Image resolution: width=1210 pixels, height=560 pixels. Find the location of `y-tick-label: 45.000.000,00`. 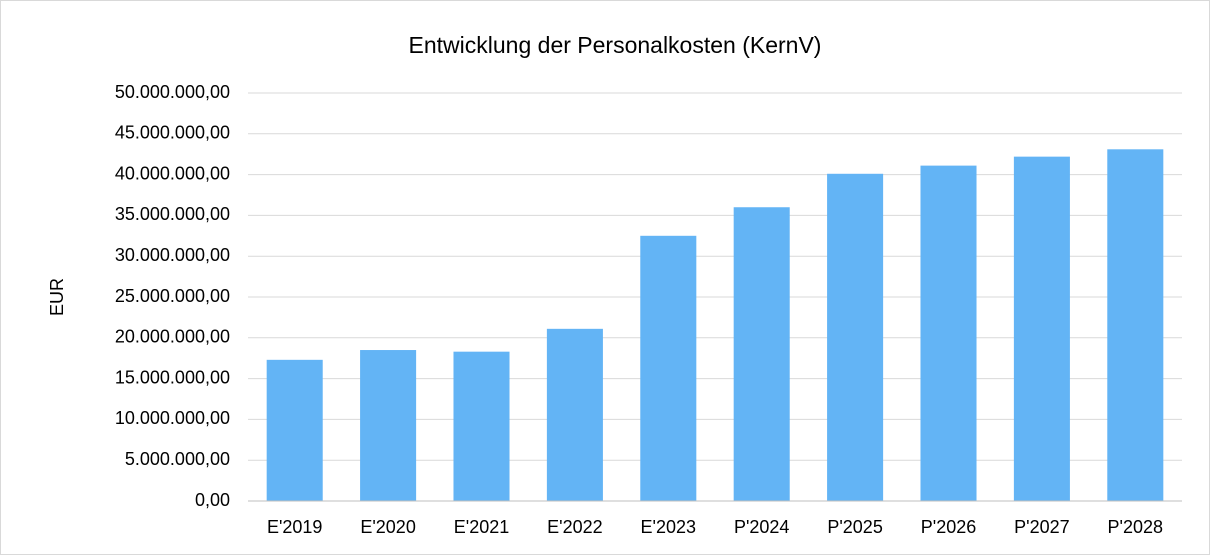

y-tick-label: 45.000.000,00 is located at coordinates (172, 133).